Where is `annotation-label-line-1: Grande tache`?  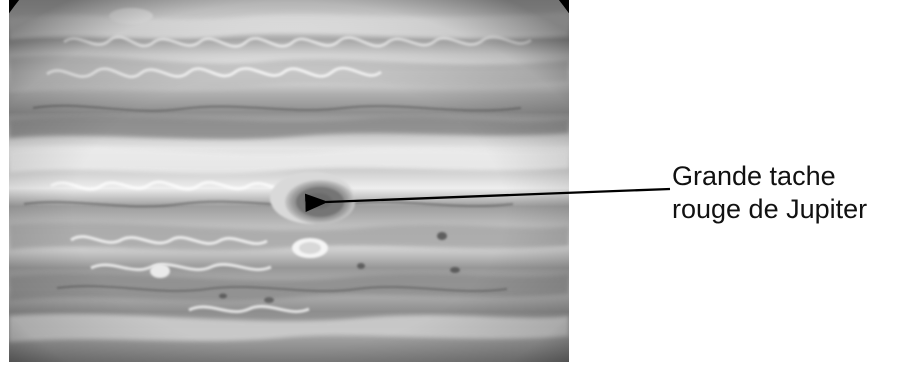
annotation-label-line-1: Grande tache is located at coordinates (754, 176).